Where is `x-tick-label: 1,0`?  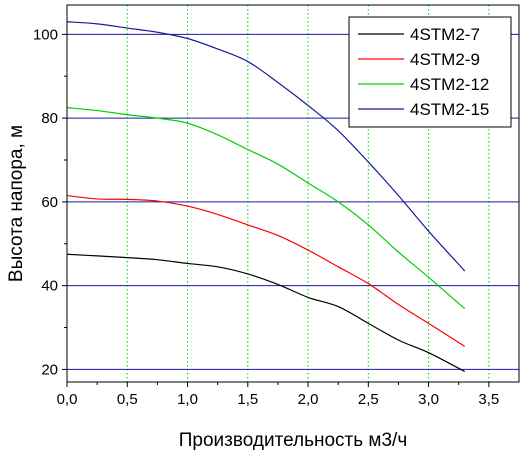 x-tick-label: 1,0 is located at coordinates (187, 399).